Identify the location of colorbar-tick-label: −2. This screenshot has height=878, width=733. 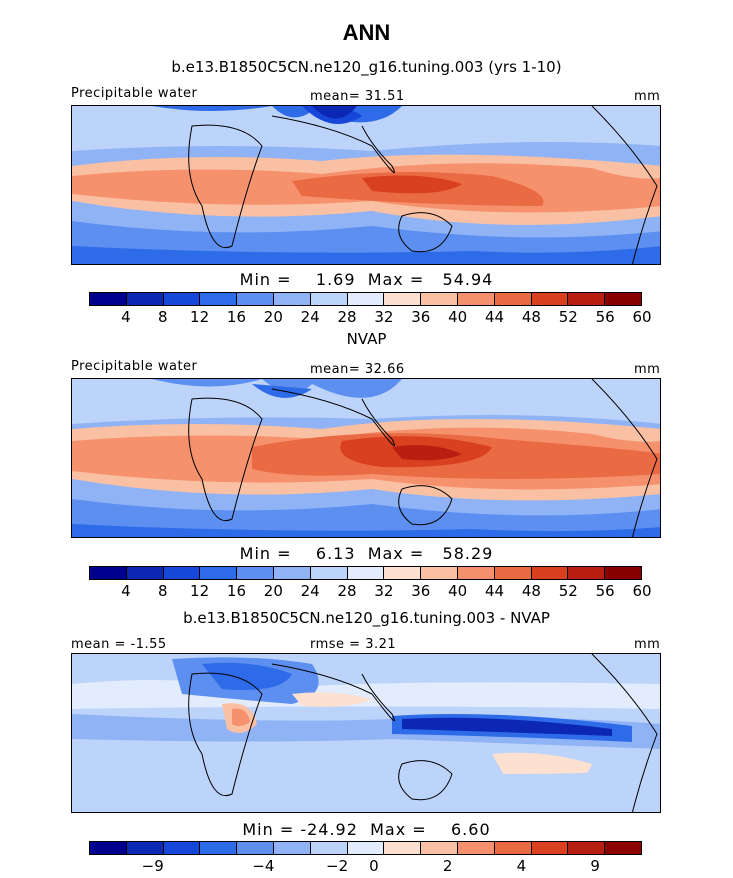
(337, 866).